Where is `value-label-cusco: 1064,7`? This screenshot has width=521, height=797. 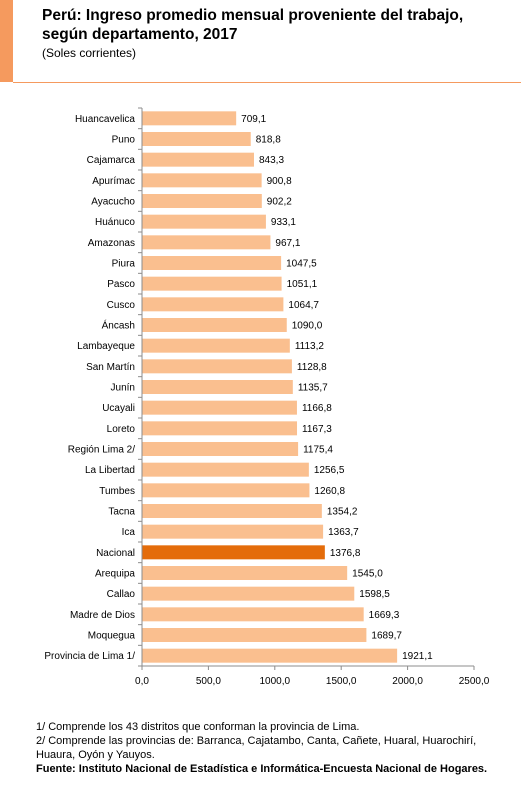 value-label-cusco: 1064,7 is located at coordinates (303, 305).